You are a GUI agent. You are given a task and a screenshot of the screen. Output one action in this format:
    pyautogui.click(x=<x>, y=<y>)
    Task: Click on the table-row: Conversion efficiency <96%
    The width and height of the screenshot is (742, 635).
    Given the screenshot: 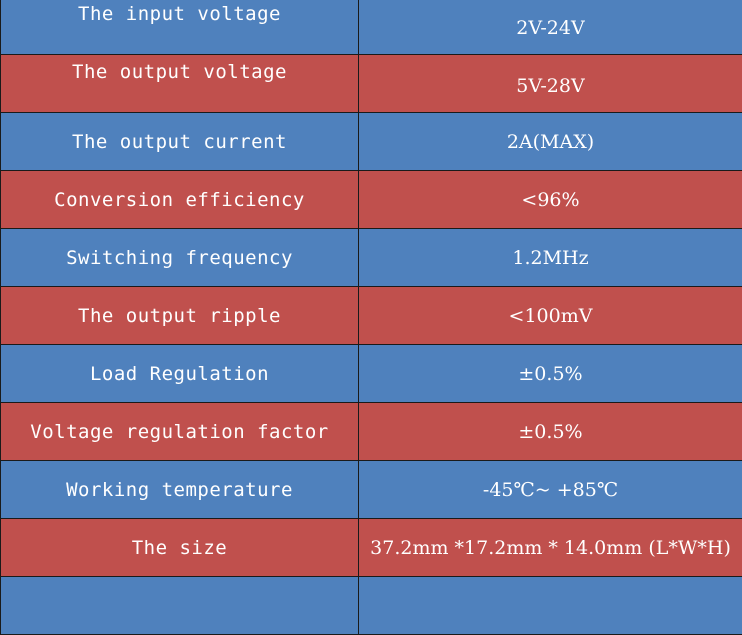 What is the action you would take?
    pyautogui.click(x=371, y=200)
    